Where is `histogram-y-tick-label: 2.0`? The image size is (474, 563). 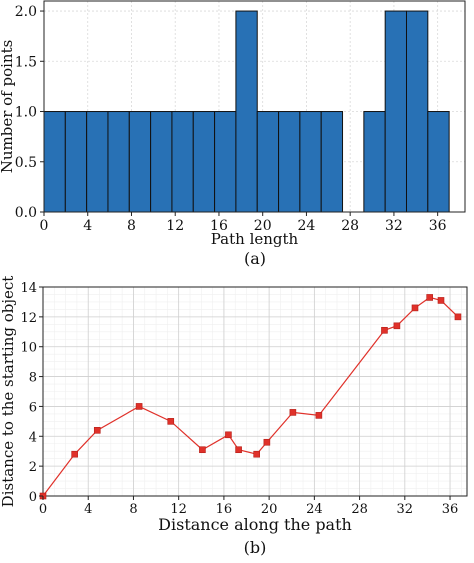
histogram-y-tick-label: 2.0 is located at coordinates (26, 12).